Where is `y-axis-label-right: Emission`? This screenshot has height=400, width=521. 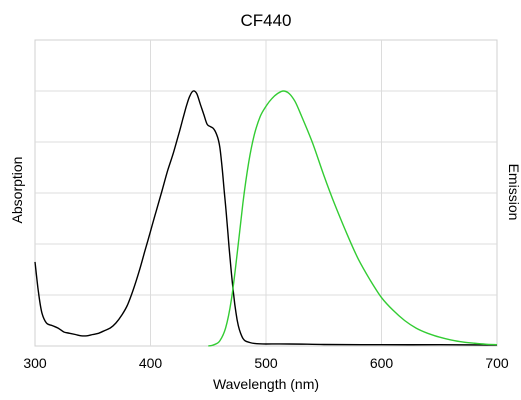 y-axis-label-right: Emission is located at coordinates (513, 192).